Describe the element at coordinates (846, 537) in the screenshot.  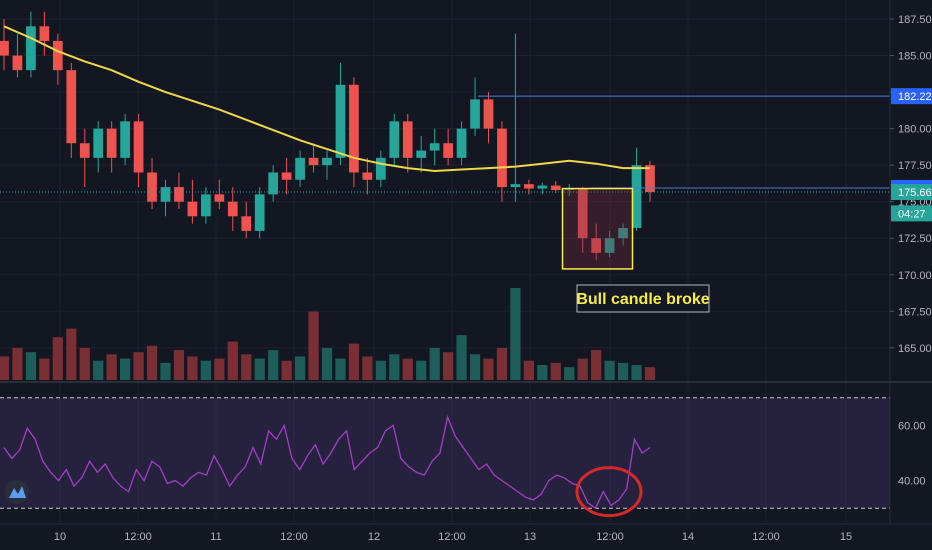
I see `time-tick-label: 15` at that location.